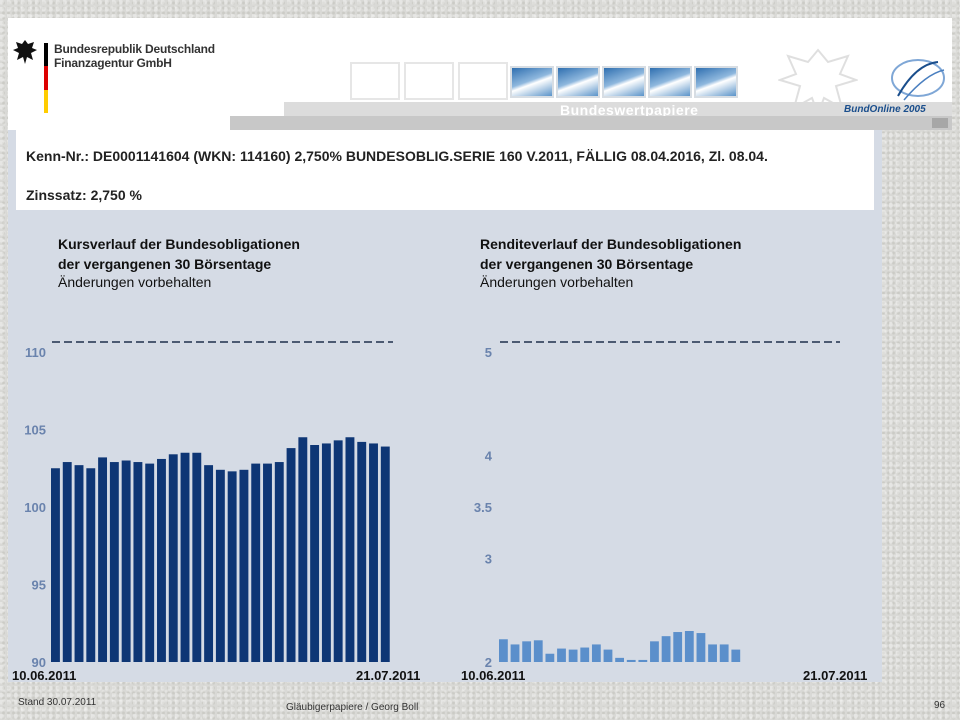 This screenshot has height=720, width=960. I want to click on grey-strip-end, so click(940, 123).